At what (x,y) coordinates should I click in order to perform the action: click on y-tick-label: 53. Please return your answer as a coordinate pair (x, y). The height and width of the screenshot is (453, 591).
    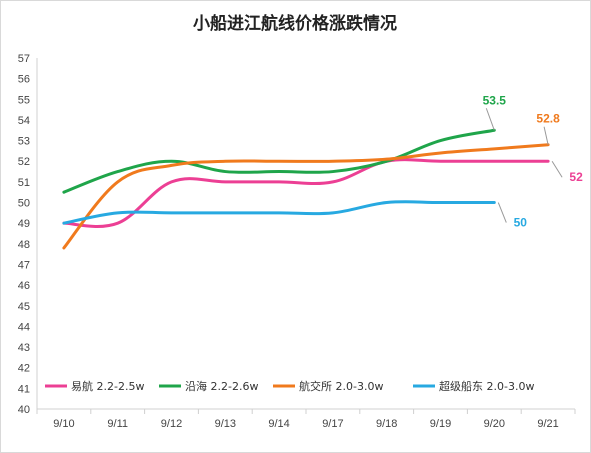
    Looking at the image, I should click on (24, 142).